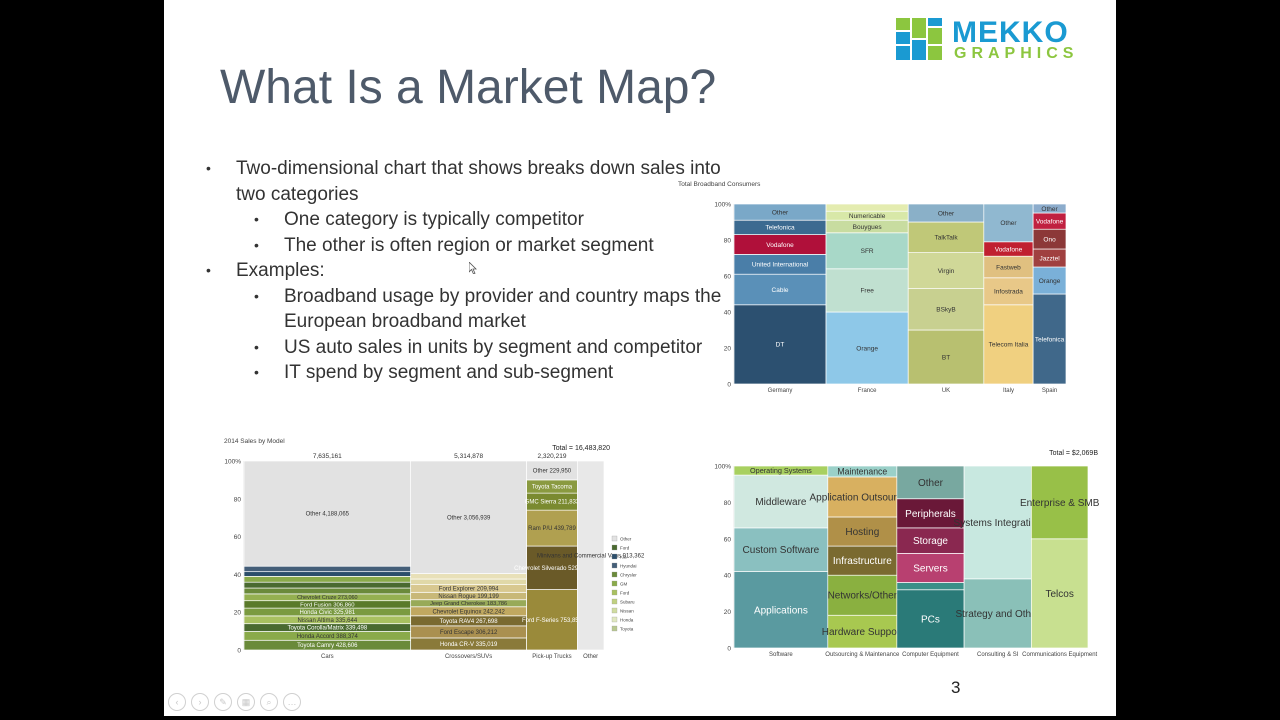 The width and height of the screenshot is (1280, 720). I want to click on next-icon: ›, so click(200, 702).